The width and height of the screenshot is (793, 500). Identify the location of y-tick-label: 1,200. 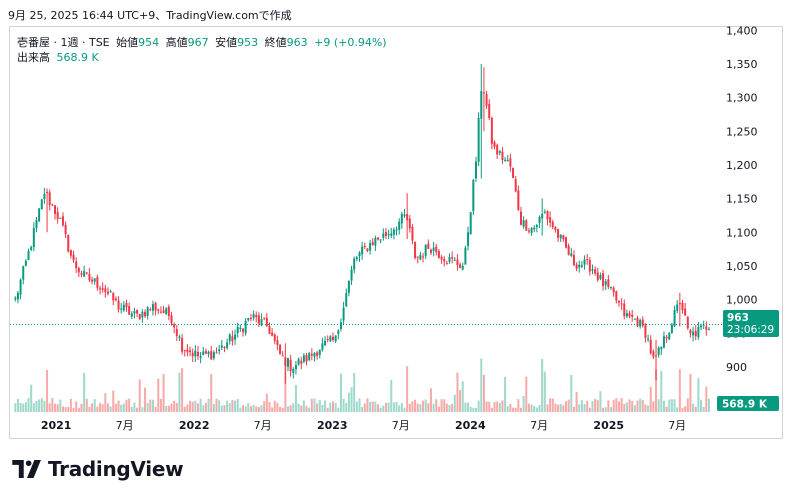
(742, 165).